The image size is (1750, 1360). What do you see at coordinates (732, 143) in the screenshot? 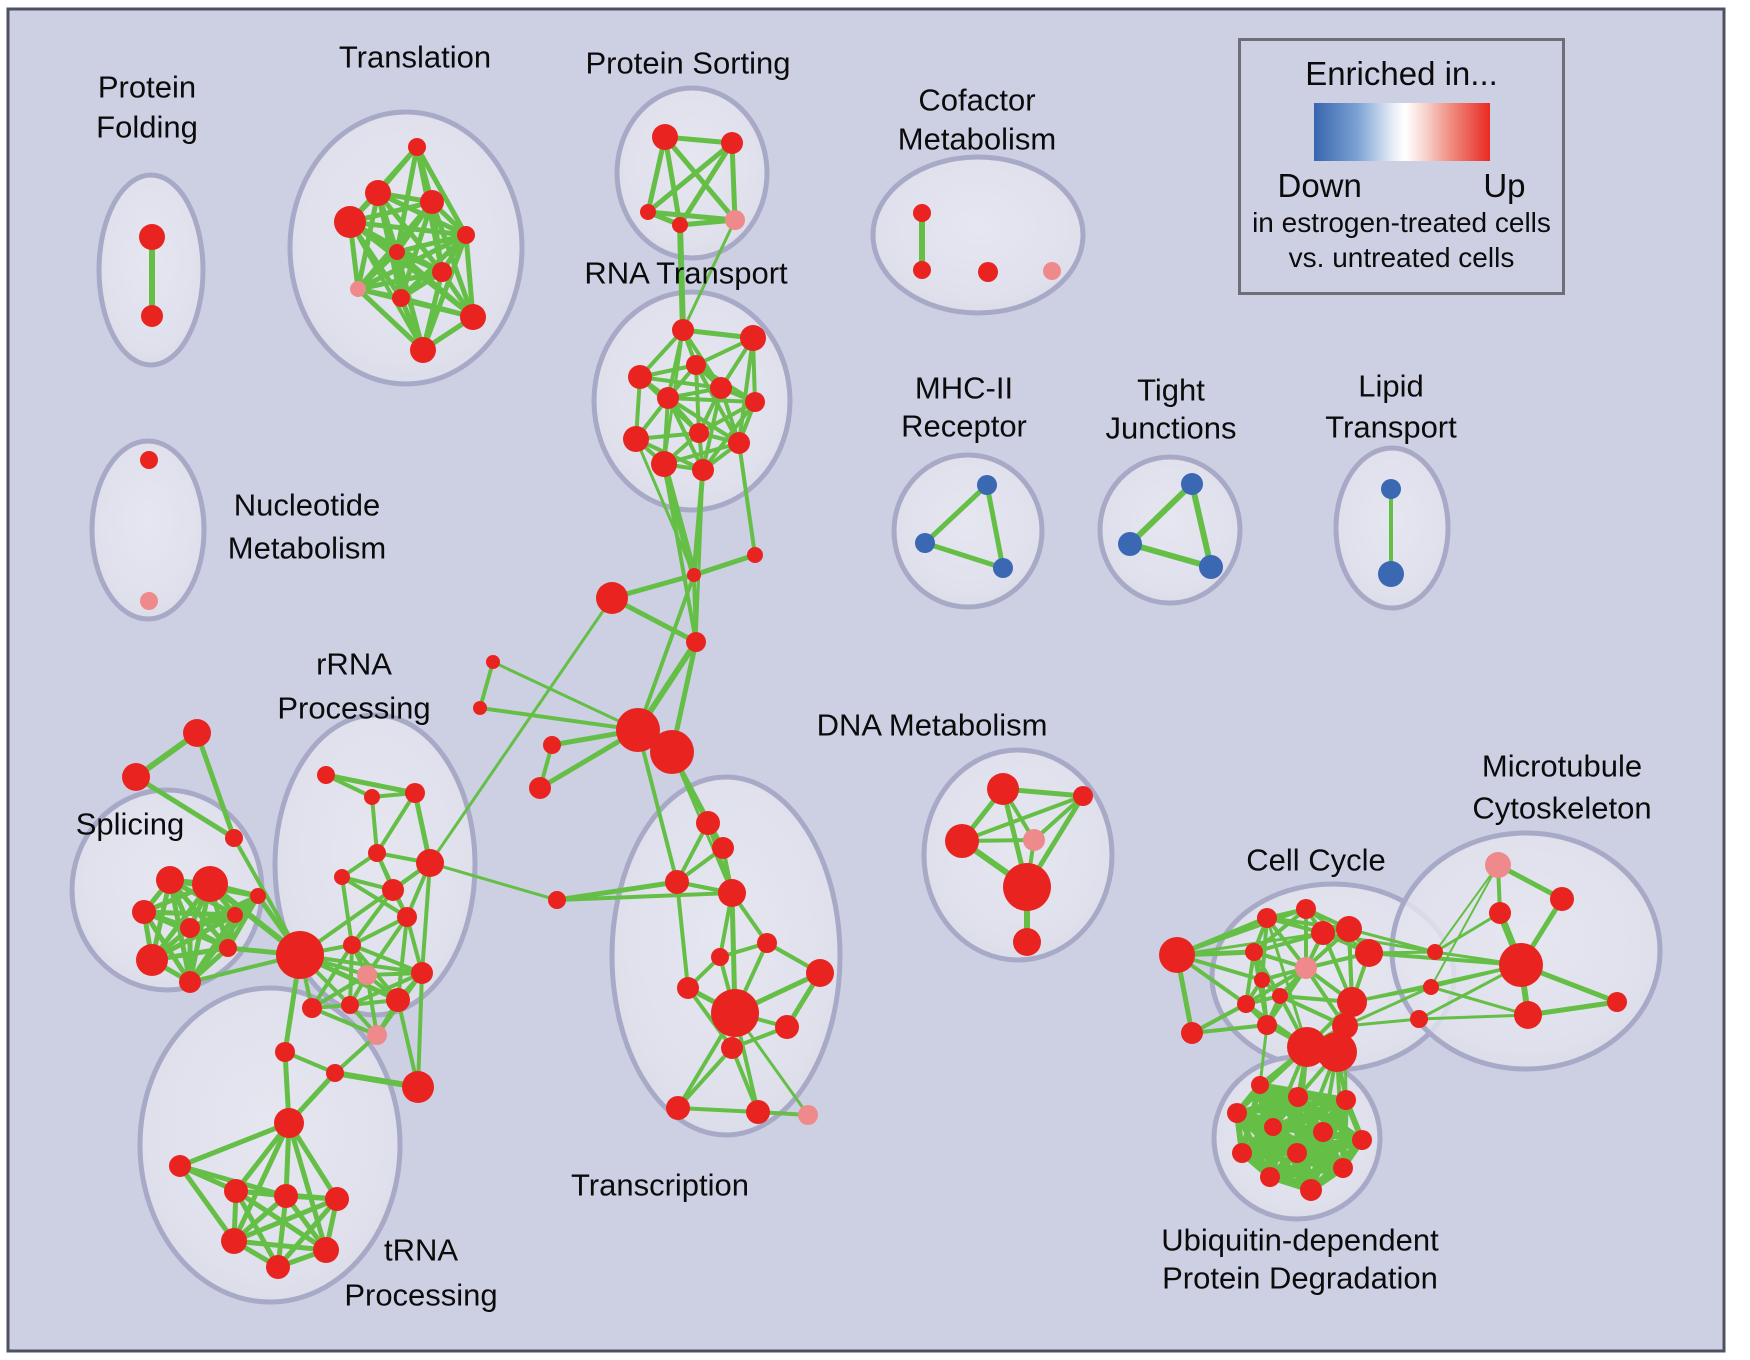
I see `gene-set-node-protein-sorting` at bounding box center [732, 143].